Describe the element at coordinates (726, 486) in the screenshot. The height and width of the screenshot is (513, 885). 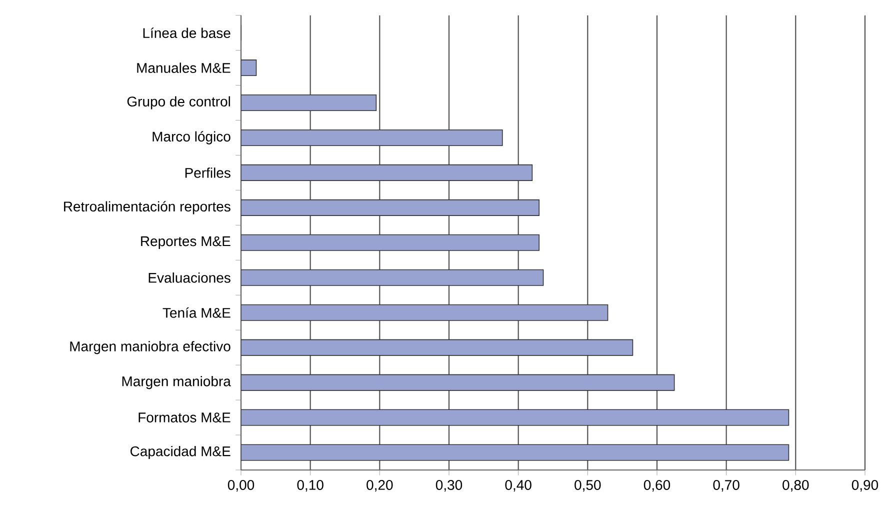
I see `x-tick-label: 0,70` at that location.